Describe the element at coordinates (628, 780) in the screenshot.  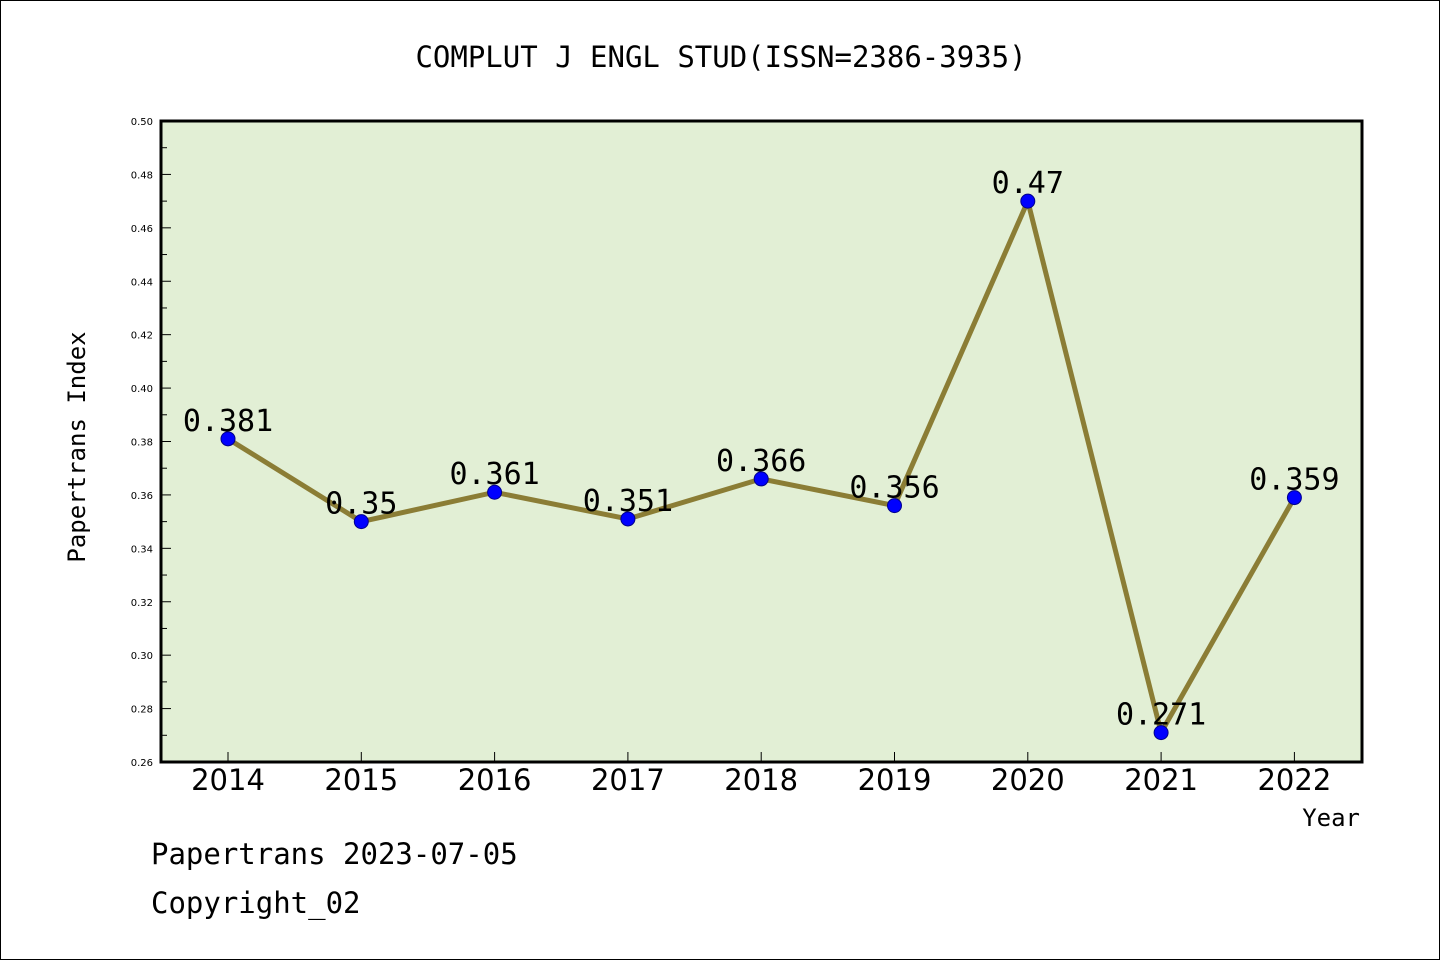
I see `x-tick-label: 2017` at that location.